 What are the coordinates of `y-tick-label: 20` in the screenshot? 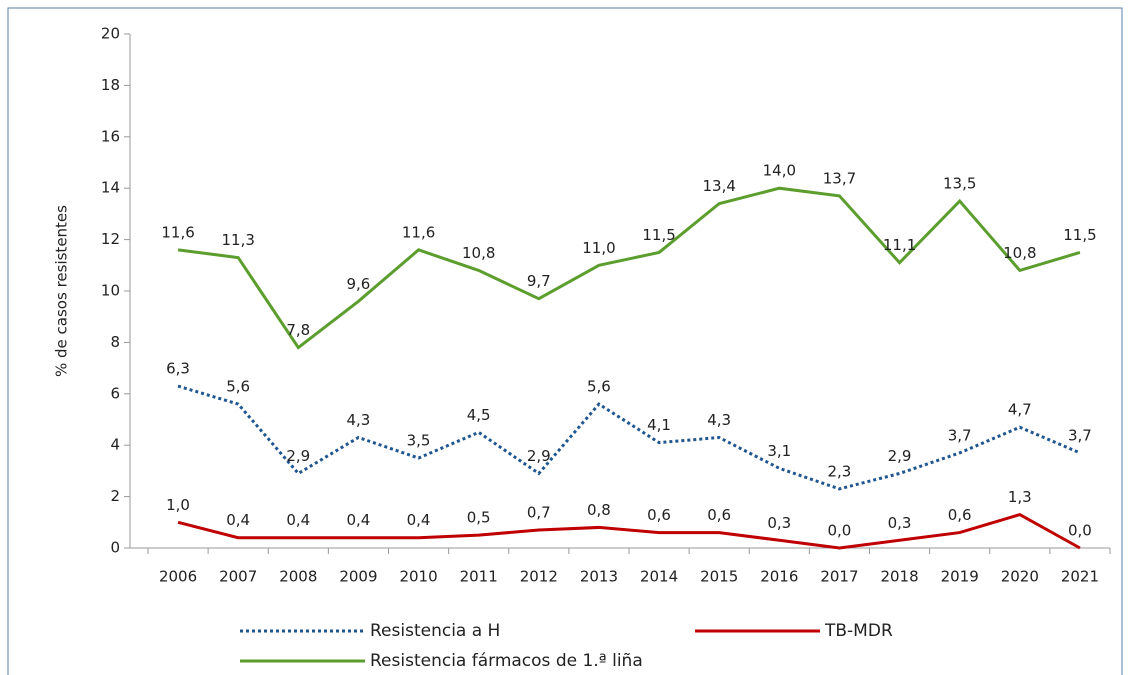 It's located at (110, 34).